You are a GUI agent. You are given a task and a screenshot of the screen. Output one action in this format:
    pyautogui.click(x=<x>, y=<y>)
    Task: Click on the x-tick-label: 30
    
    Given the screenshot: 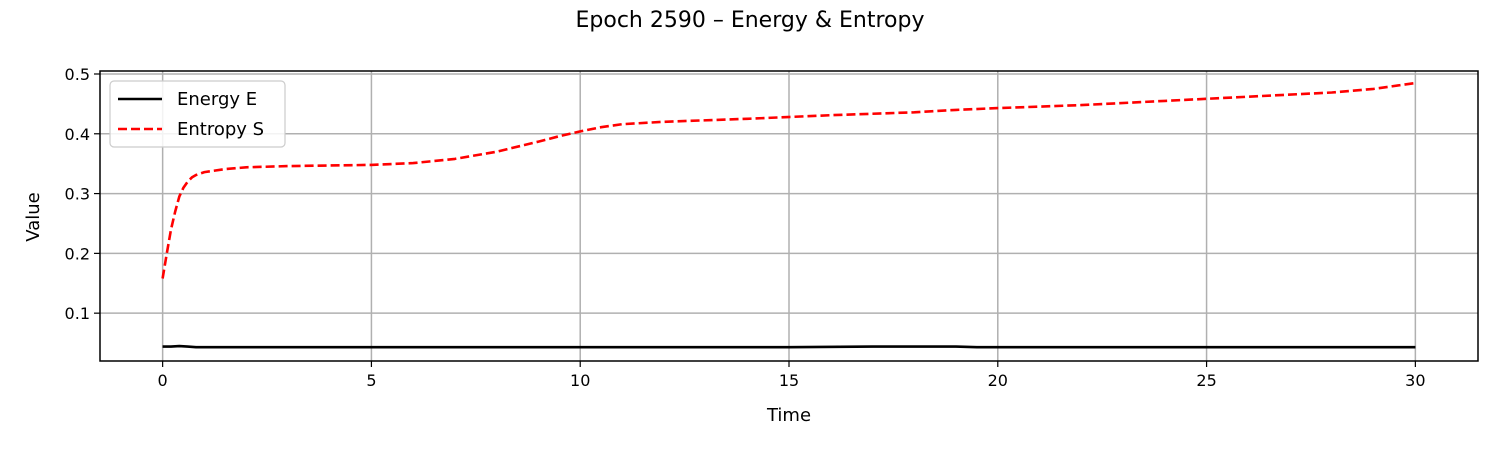 What is the action you would take?
    pyautogui.click(x=1415, y=380)
    